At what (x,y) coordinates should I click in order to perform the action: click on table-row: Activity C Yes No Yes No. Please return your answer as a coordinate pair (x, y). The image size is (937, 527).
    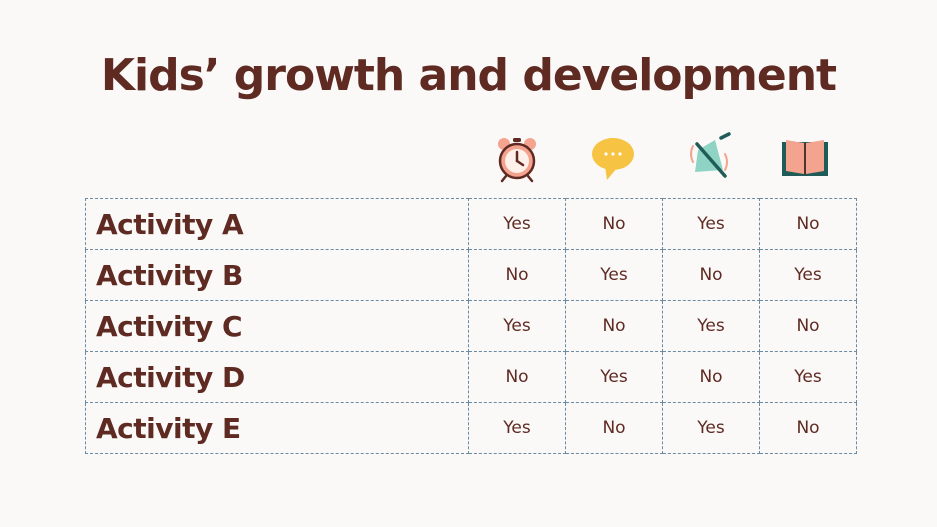
    Looking at the image, I should click on (471, 326).